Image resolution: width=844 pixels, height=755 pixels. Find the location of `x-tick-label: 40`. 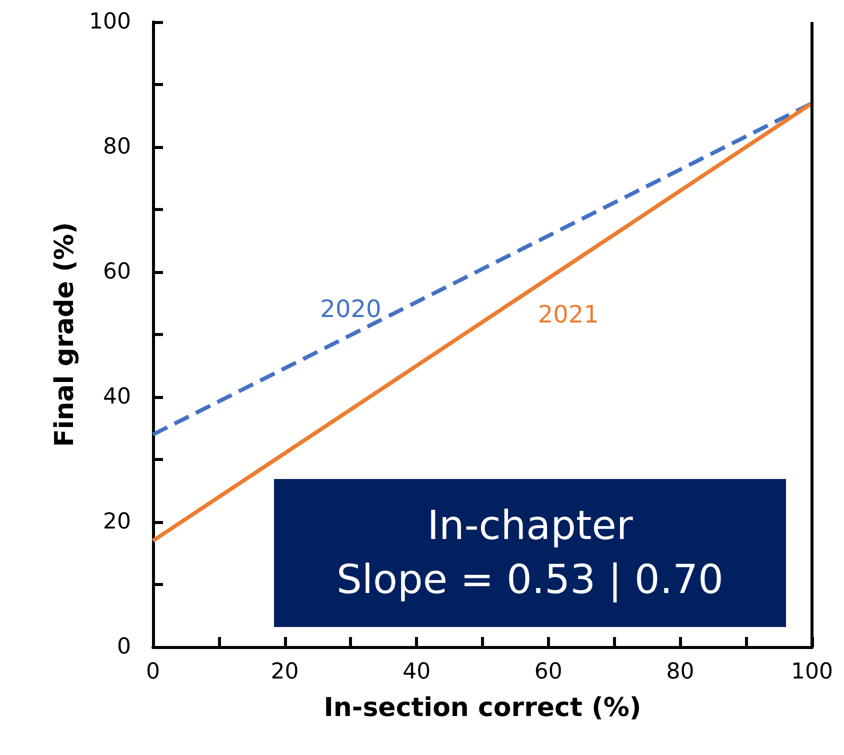

x-tick-label: 40 is located at coordinates (416, 672).